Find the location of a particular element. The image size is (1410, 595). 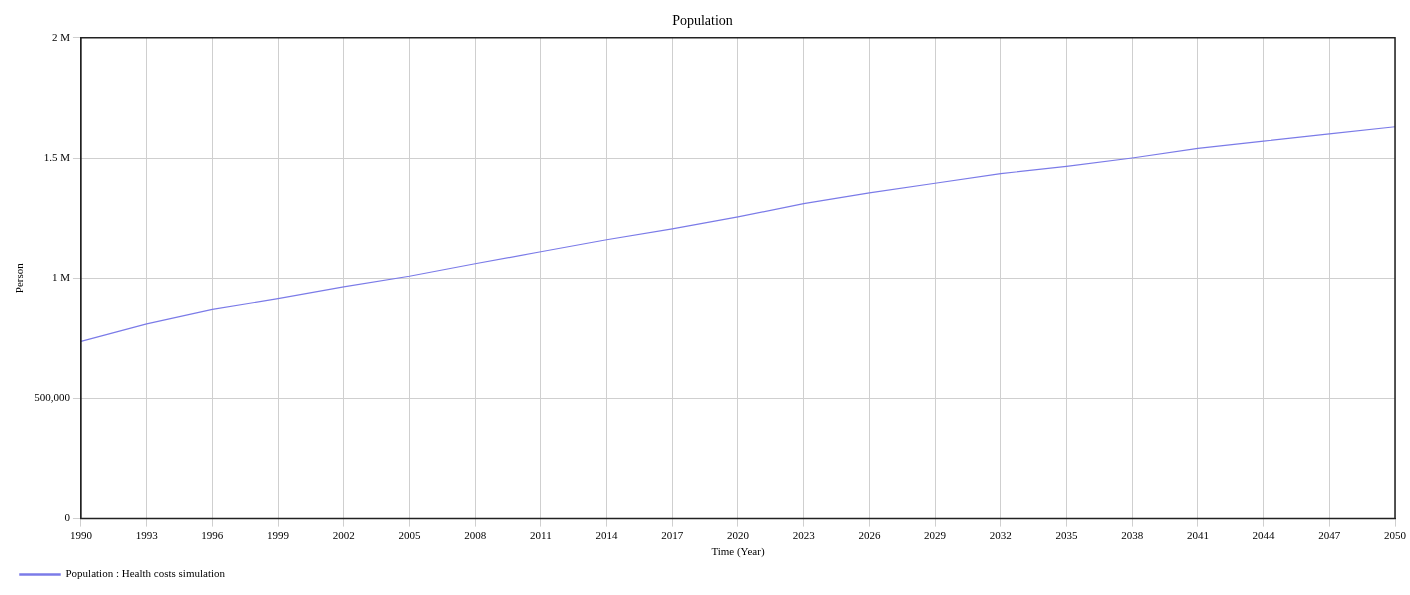

x-tick-label: 2050 is located at coordinates (1395, 535).